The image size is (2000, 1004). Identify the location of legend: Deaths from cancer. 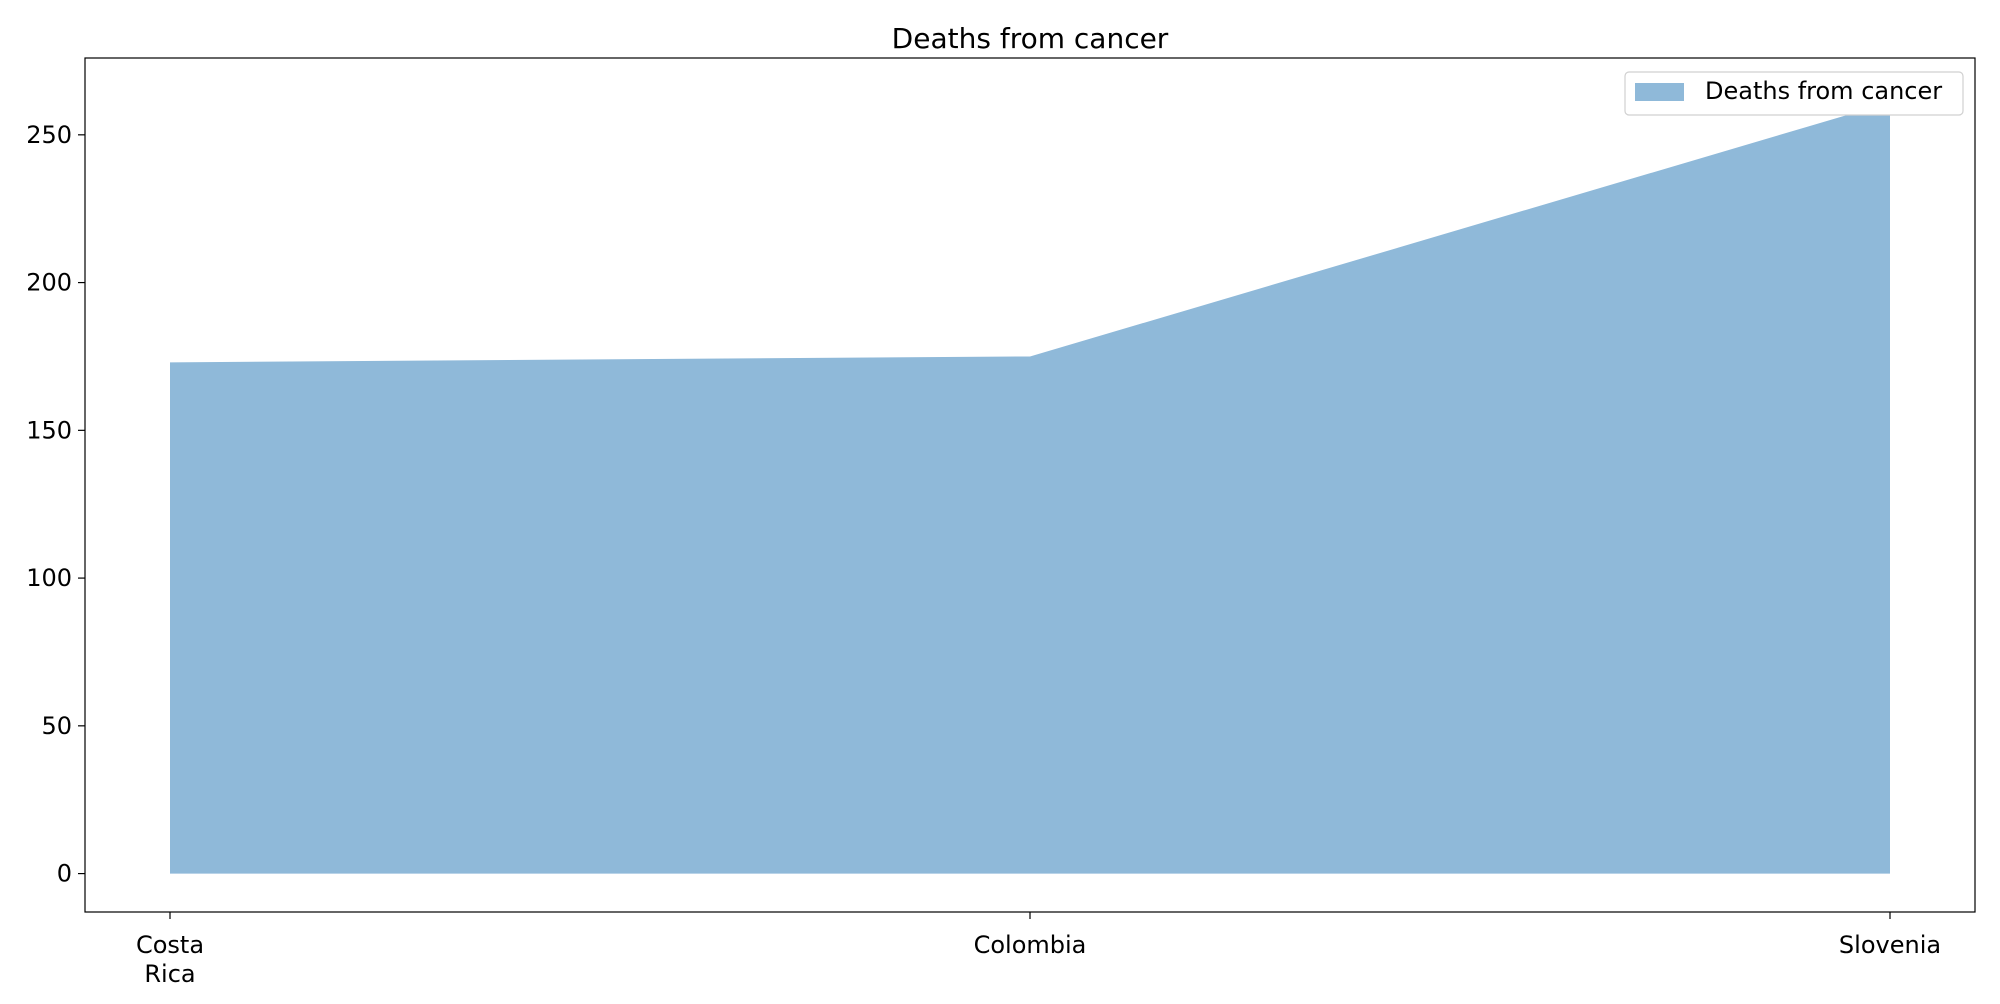
(1794, 93).